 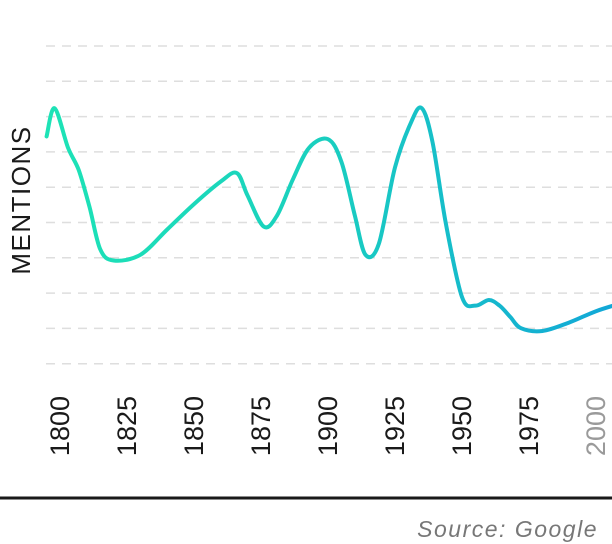 What do you see at coordinates (596, 426) in the screenshot?
I see `x-tick-label: 2000` at bounding box center [596, 426].